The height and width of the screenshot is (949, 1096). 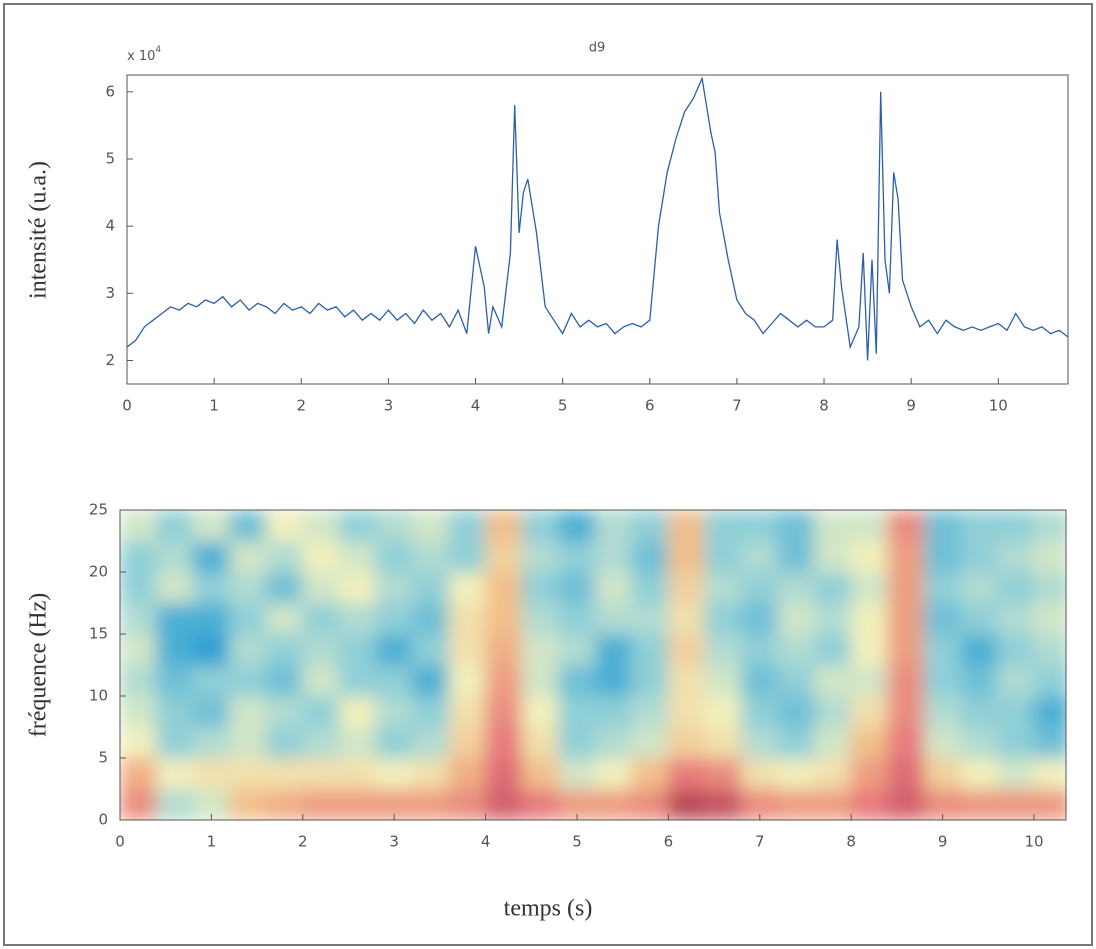 I want to click on y-tick-label: 4, so click(x=110, y=226).